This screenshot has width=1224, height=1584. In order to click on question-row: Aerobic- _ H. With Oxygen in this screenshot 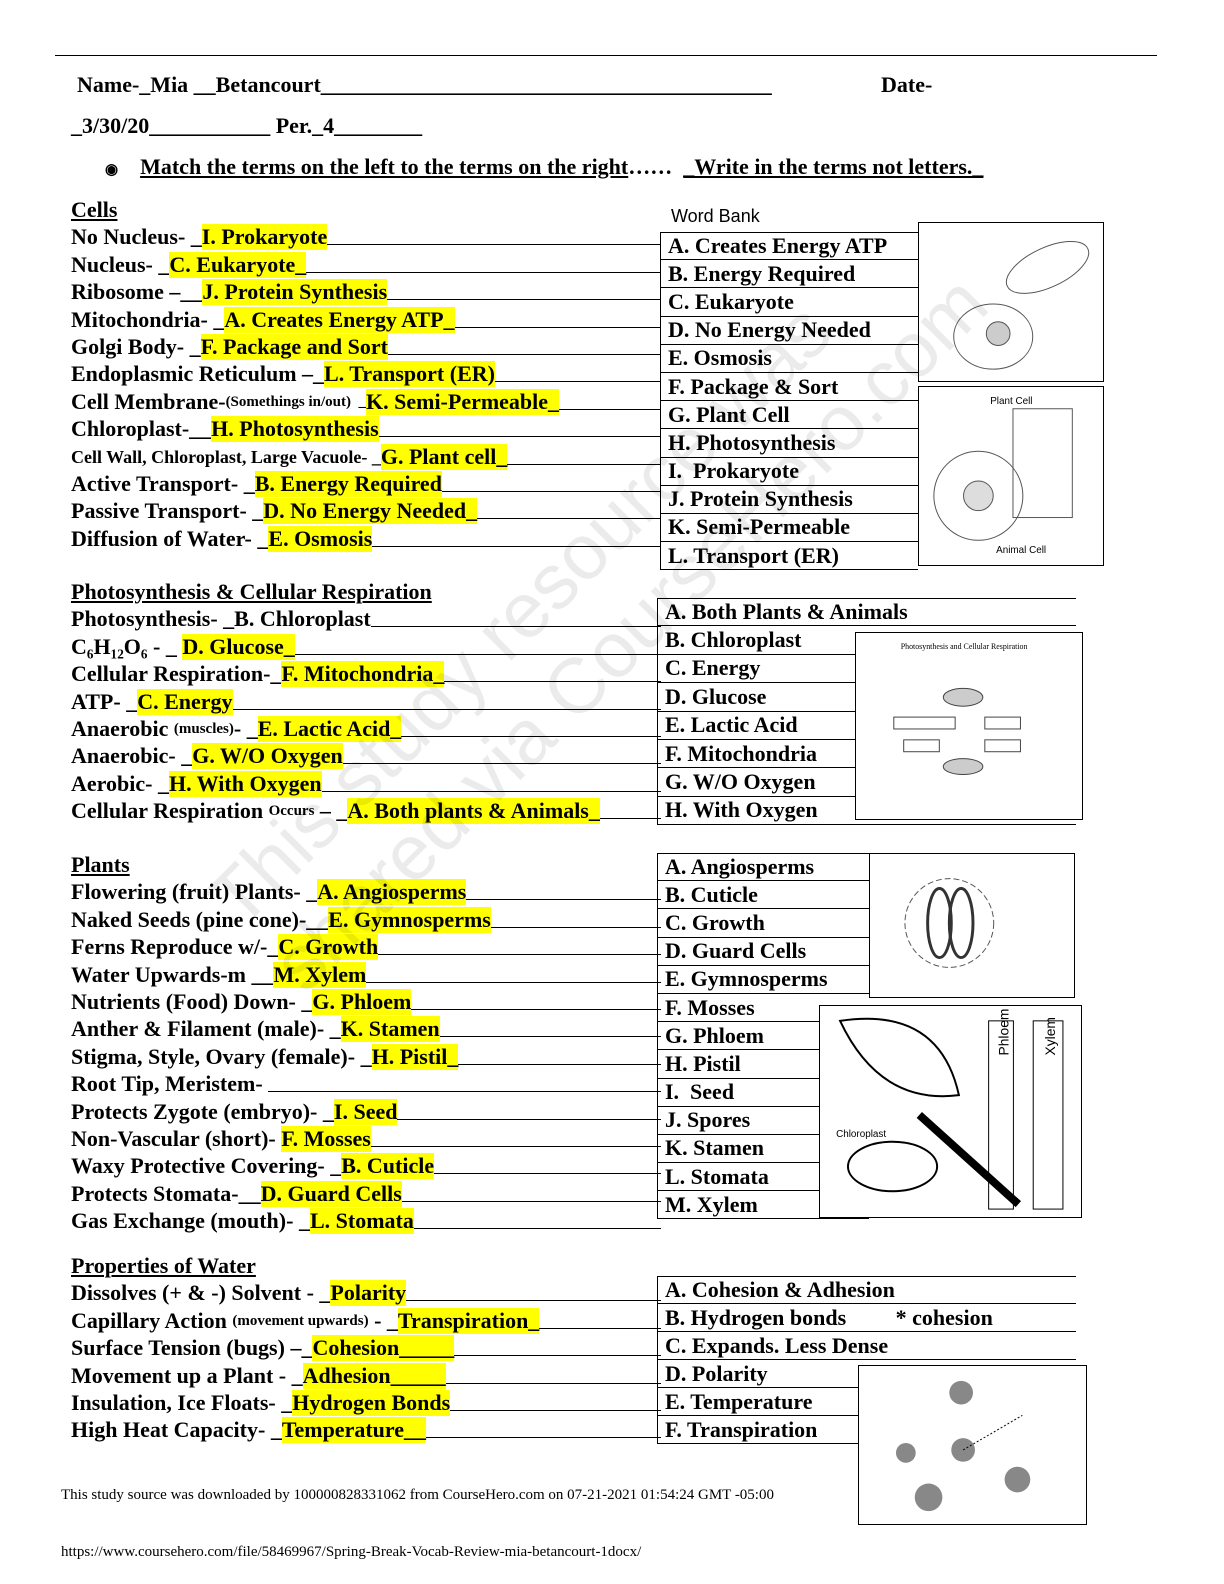, I will do `click(366, 783)`.